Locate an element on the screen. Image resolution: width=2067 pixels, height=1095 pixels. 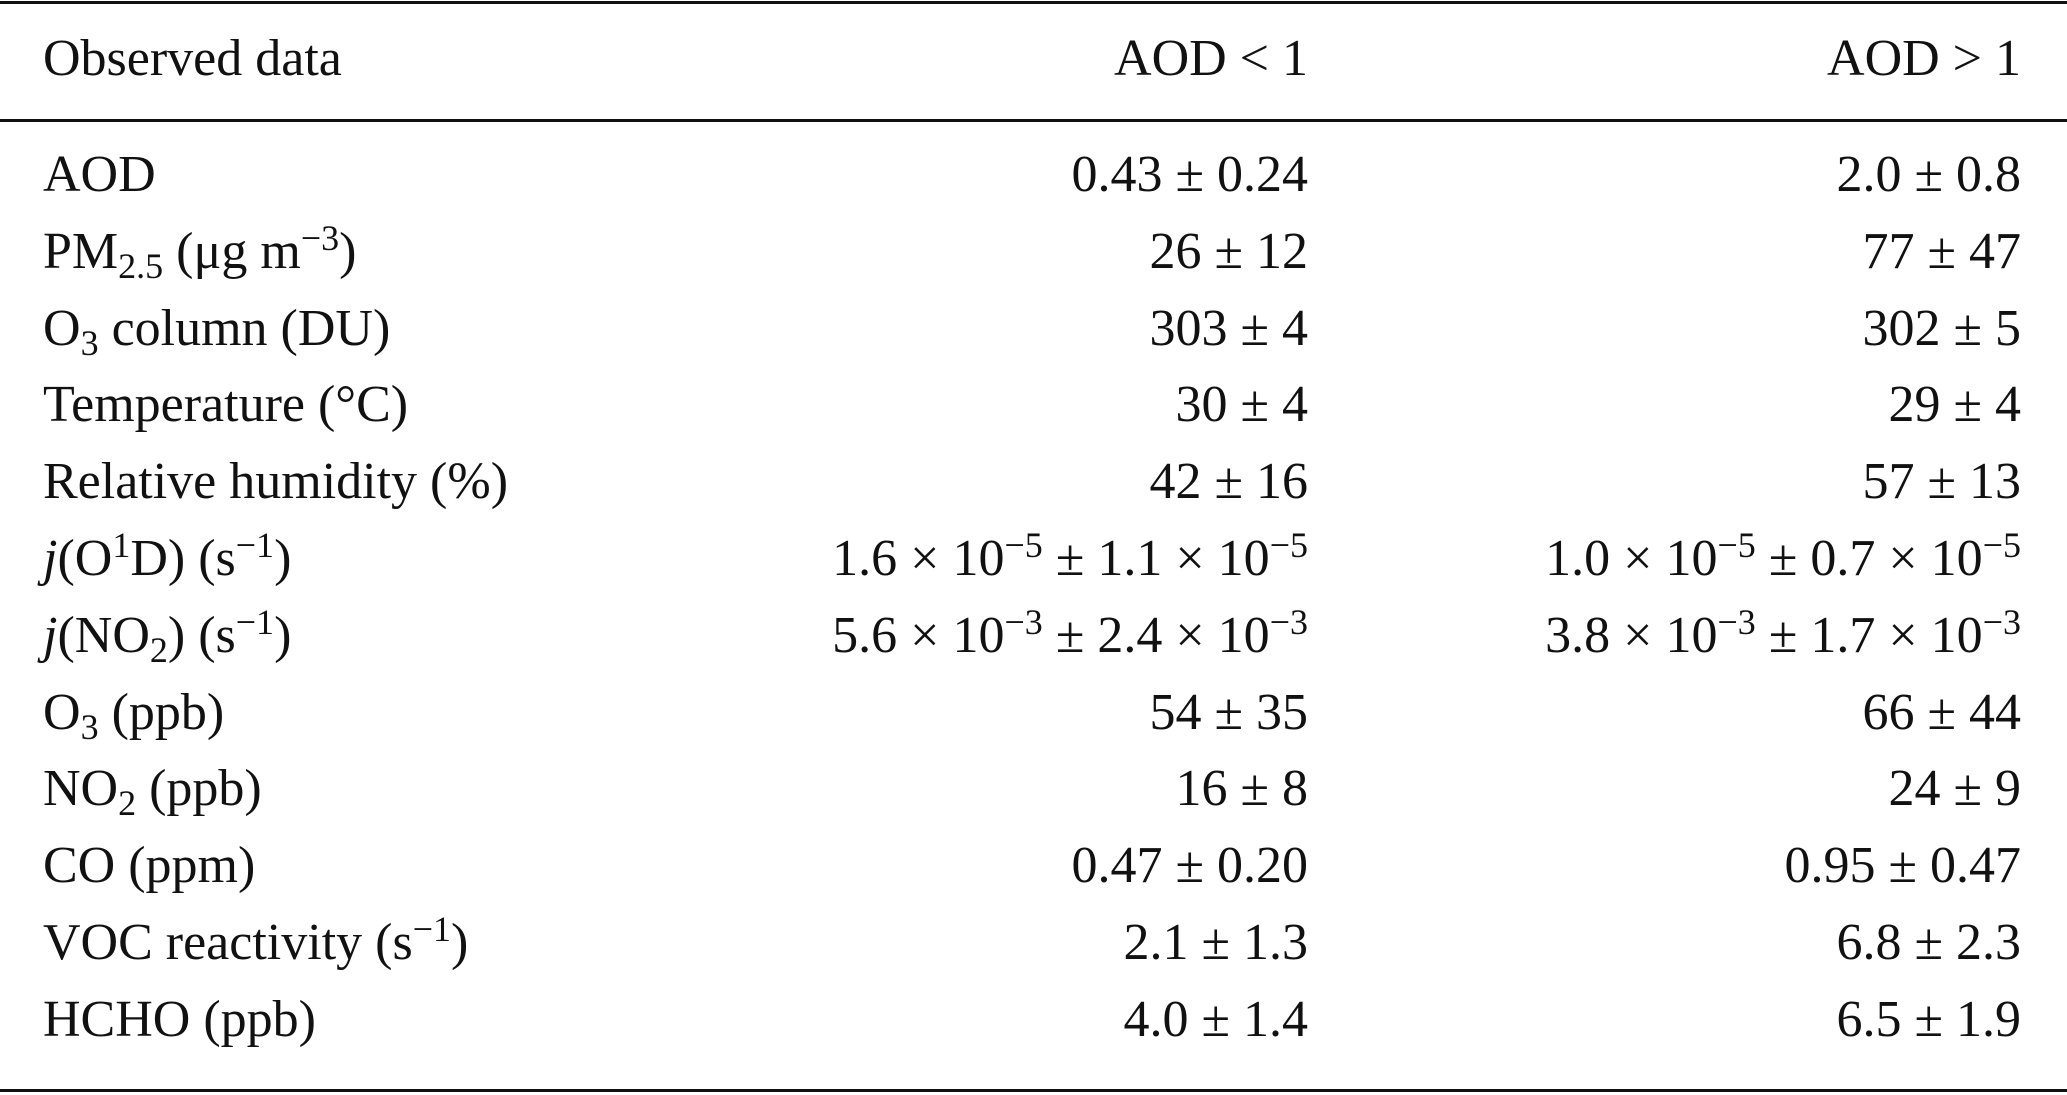
text-segment: ± 1.7 × 10 is located at coordinates (1869, 635).